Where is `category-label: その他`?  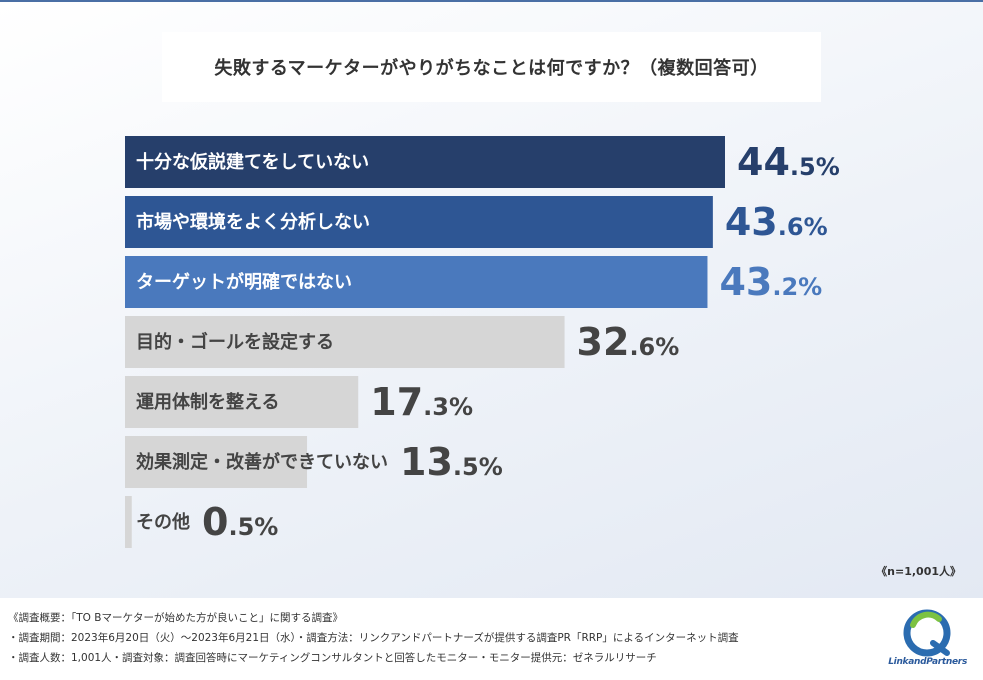 category-label: その他 is located at coordinates (163, 522).